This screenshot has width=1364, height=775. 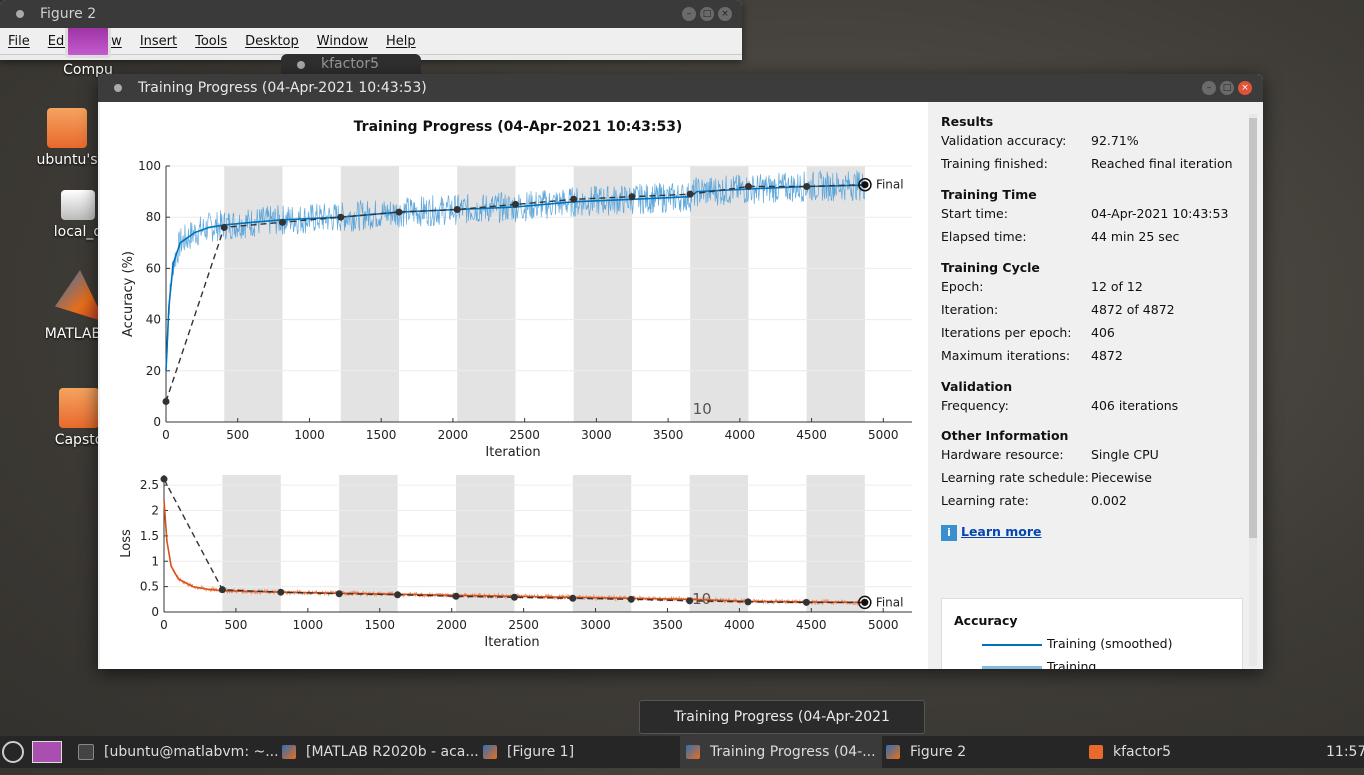 I want to click on ubuntu-menu-button, so click(x=16, y=752).